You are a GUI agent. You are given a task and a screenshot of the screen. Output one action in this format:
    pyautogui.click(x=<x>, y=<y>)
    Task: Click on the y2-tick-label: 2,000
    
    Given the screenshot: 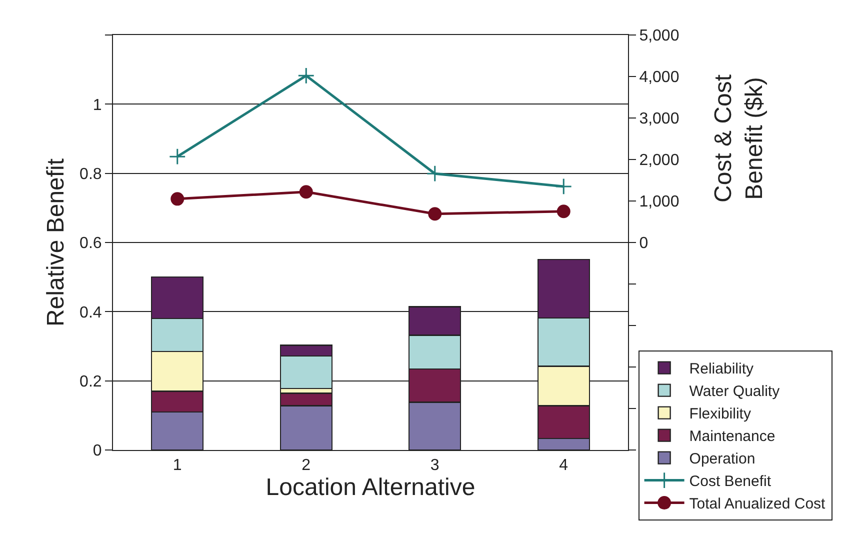 What is the action you would take?
    pyautogui.click(x=659, y=161)
    